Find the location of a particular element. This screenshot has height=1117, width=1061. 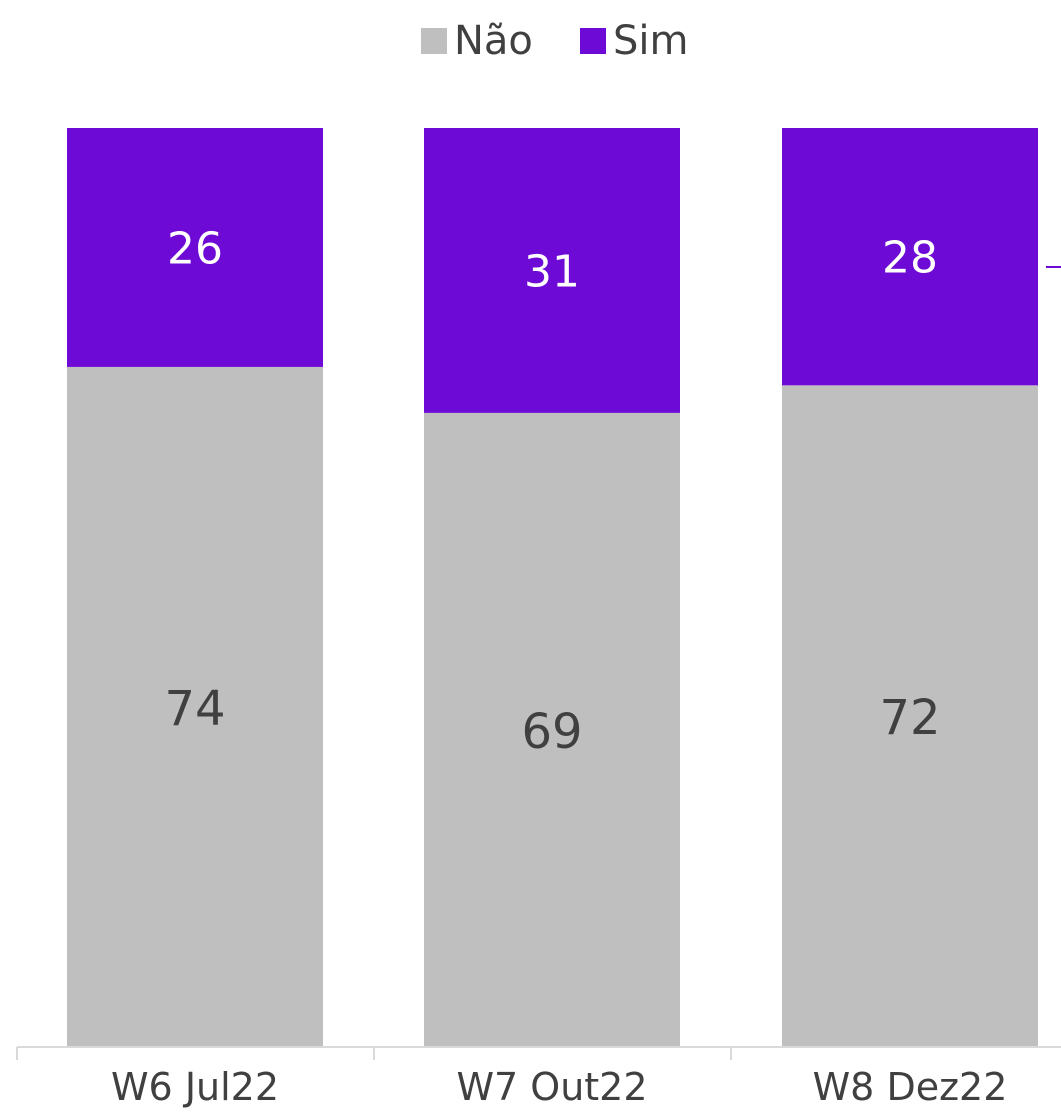

data-label-nao-0: 74 is located at coordinates (194, 709).